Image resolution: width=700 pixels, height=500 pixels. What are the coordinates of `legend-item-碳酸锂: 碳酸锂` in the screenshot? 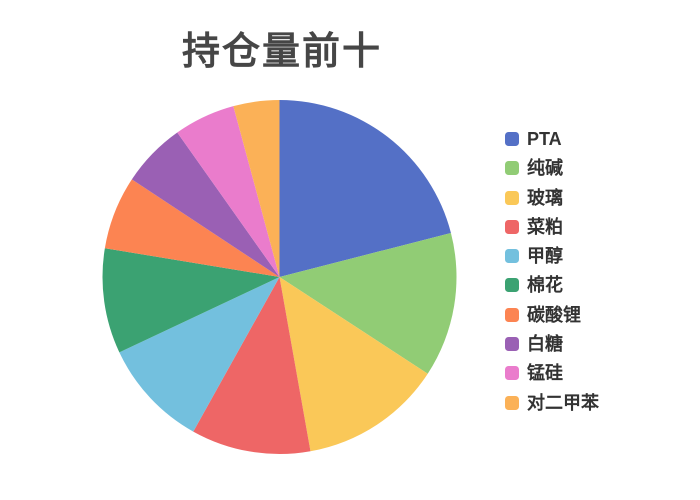 It's located at (552, 315).